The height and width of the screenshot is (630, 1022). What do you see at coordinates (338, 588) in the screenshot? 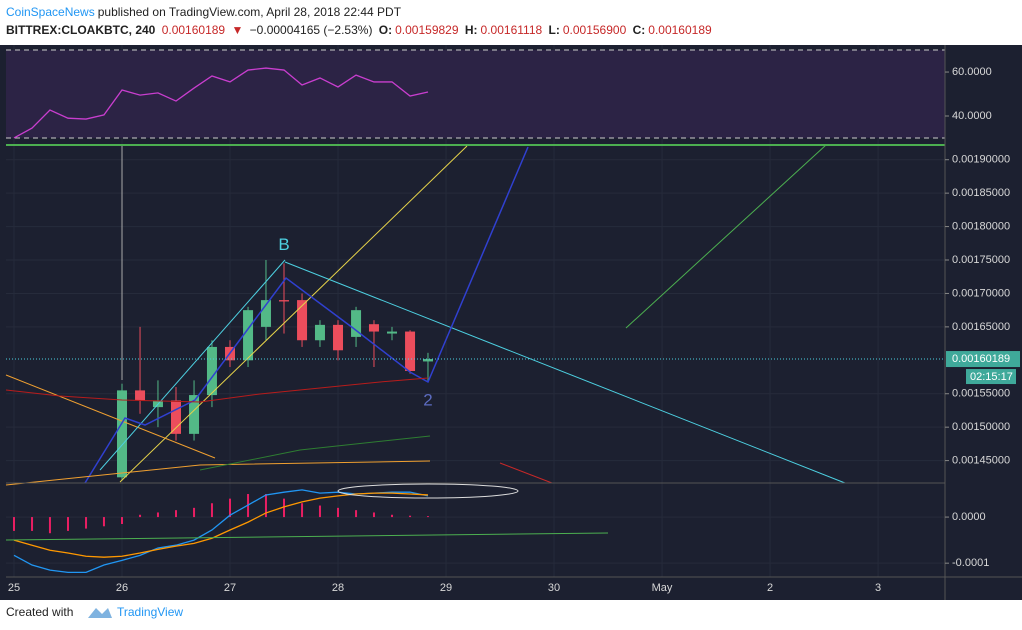
I see `x-tick-label: 28` at bounding box center [338, 588].